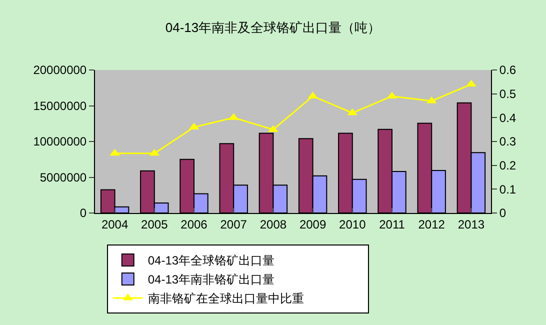 This screenshot has height=325, width=546. I want to click on x-tick-label: 2008, so click(273, 224).